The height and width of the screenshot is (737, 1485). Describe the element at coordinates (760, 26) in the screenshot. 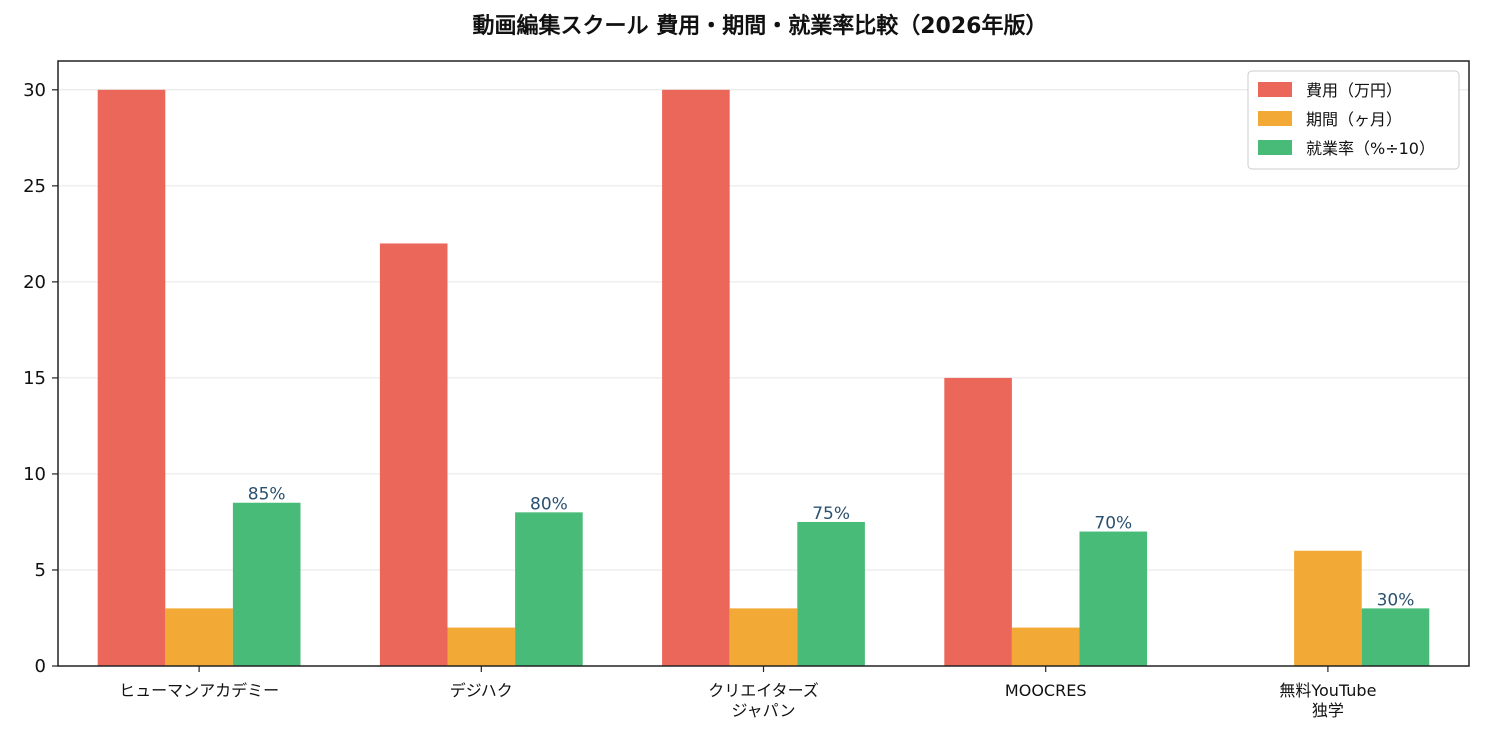

I see `chart-title: 動画編集スクール 費用・期間・就業率比較（2026年版）` at that location.